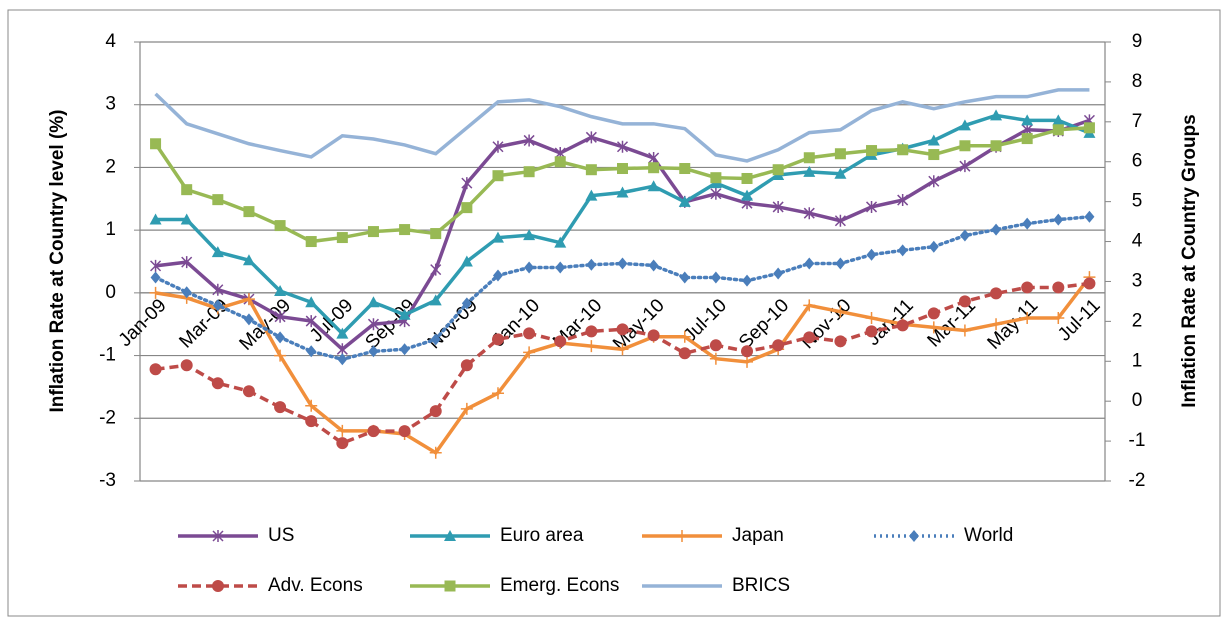 The width and height of the screenshot is (1223, 619). Describe the element at coordinates (57, 261) in the screenshot. I see `y-axis-label: Inflation Rate at Country level (%)` at that location.